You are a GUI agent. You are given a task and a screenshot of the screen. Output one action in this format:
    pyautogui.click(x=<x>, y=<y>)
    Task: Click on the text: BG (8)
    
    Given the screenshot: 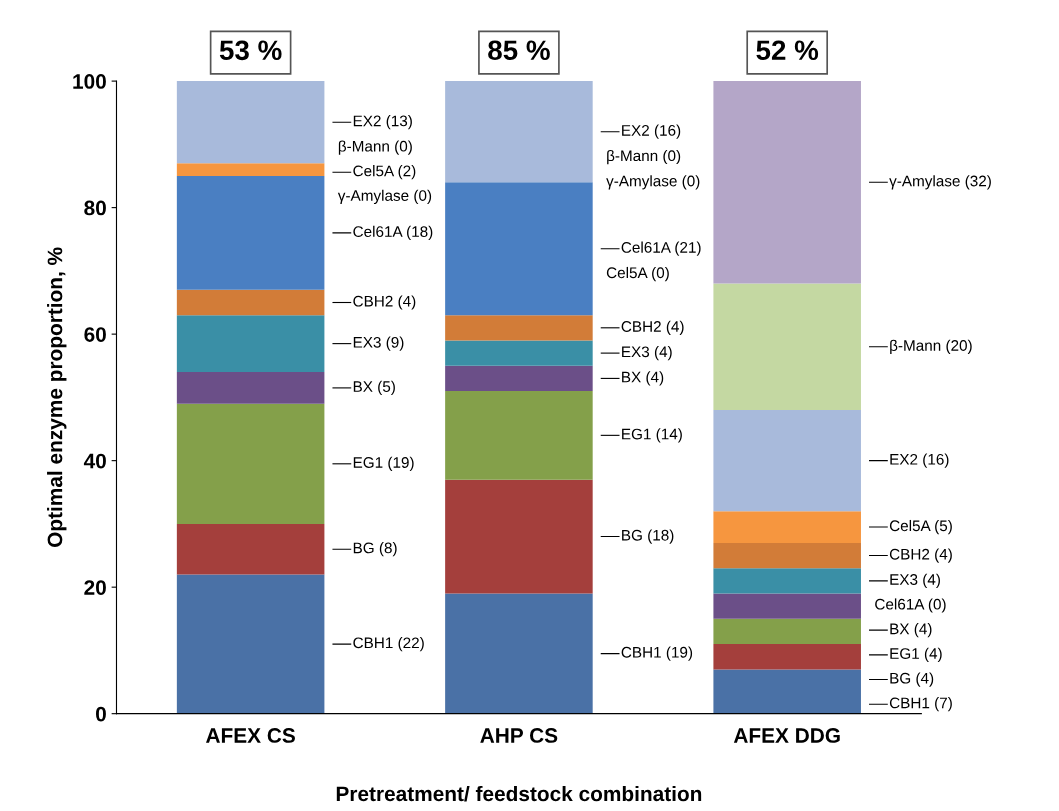 What is the action you would take?
    pyautogui.click(x=375, y=549)
    